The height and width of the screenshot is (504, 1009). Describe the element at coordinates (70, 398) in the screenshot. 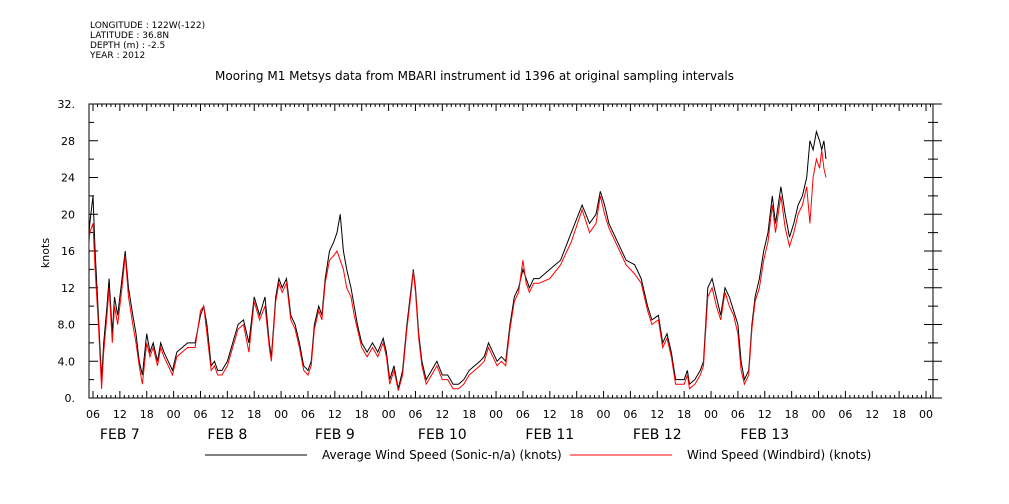

I see `y-tick-label: 0.` at that location.